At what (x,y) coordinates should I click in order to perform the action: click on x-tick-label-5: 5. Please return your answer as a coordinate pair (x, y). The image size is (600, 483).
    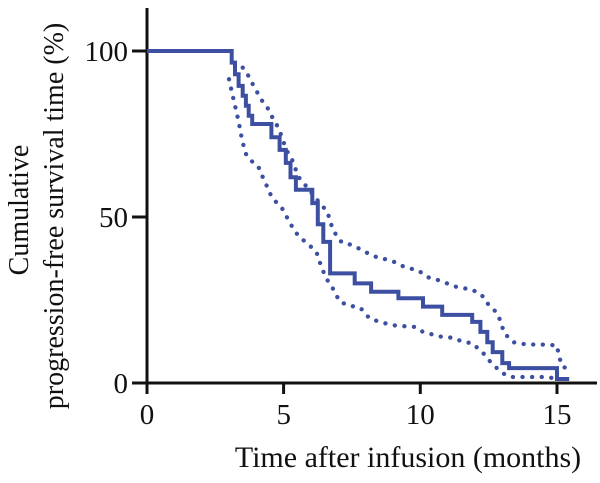
    Looking at the image, I should click on (283, 415).